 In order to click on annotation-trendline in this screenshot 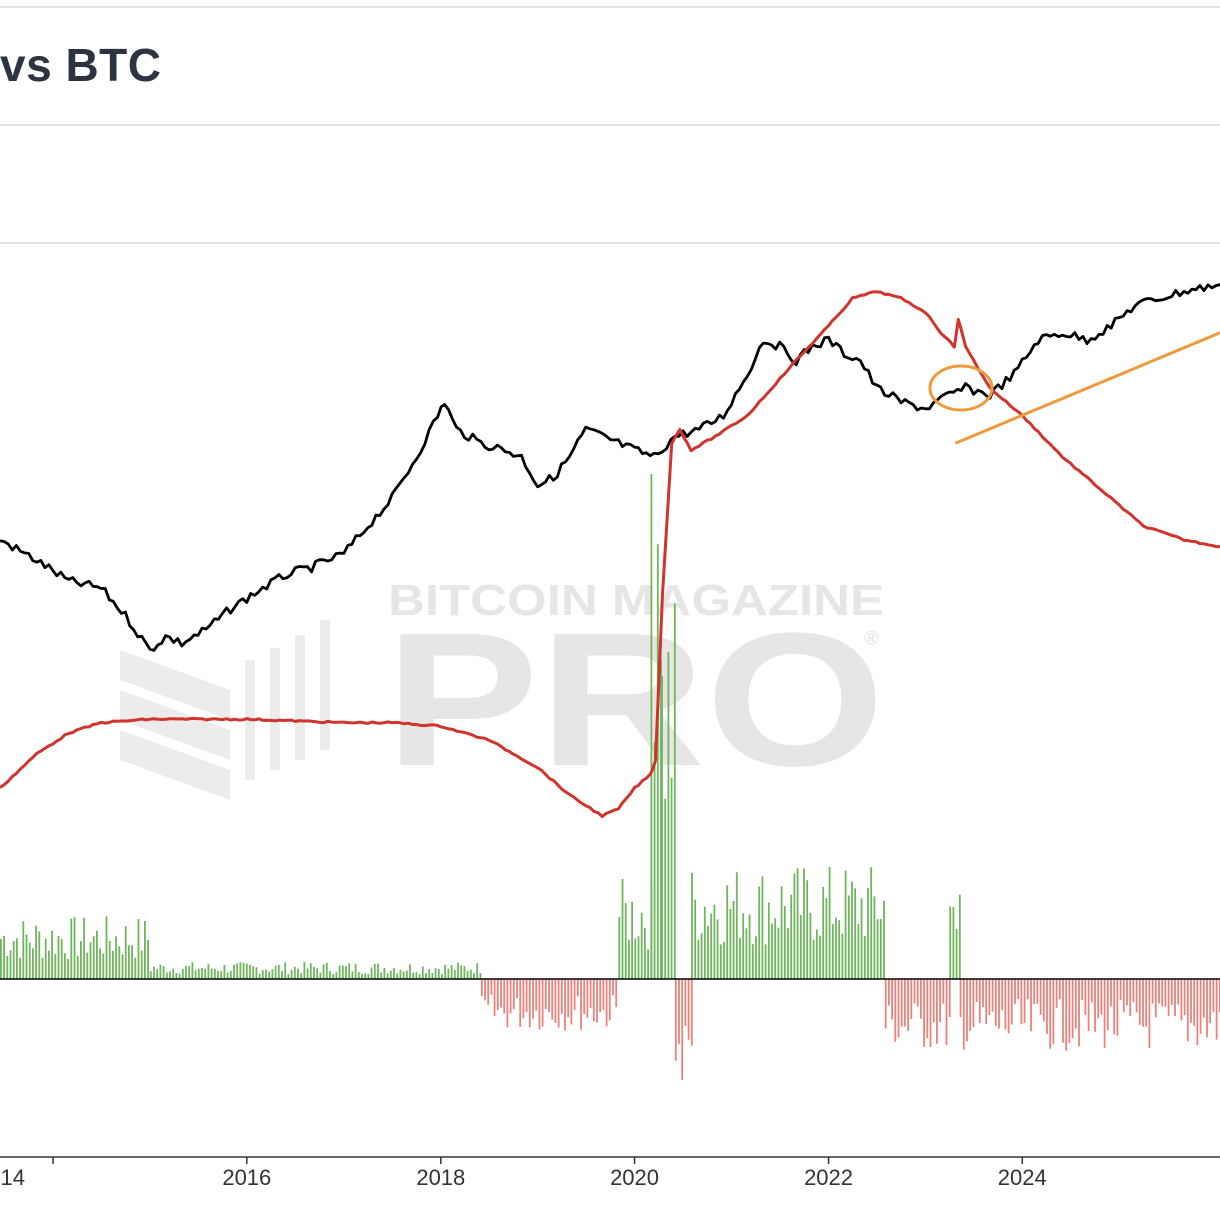, I will do `click(1087, 388)`.